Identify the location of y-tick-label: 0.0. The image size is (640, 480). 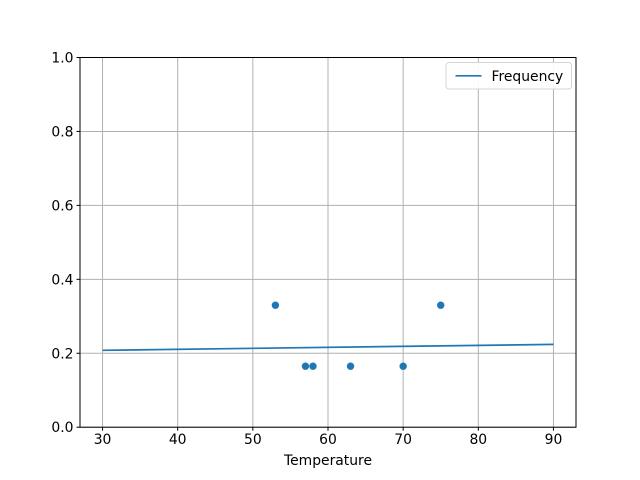
(62, 428).